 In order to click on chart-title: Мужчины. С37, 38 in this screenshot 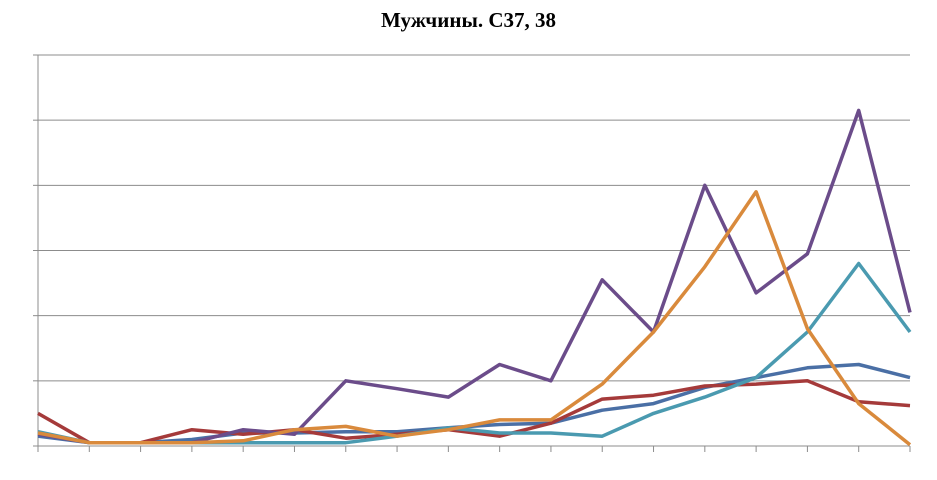, I will do `click(468, 20)`.